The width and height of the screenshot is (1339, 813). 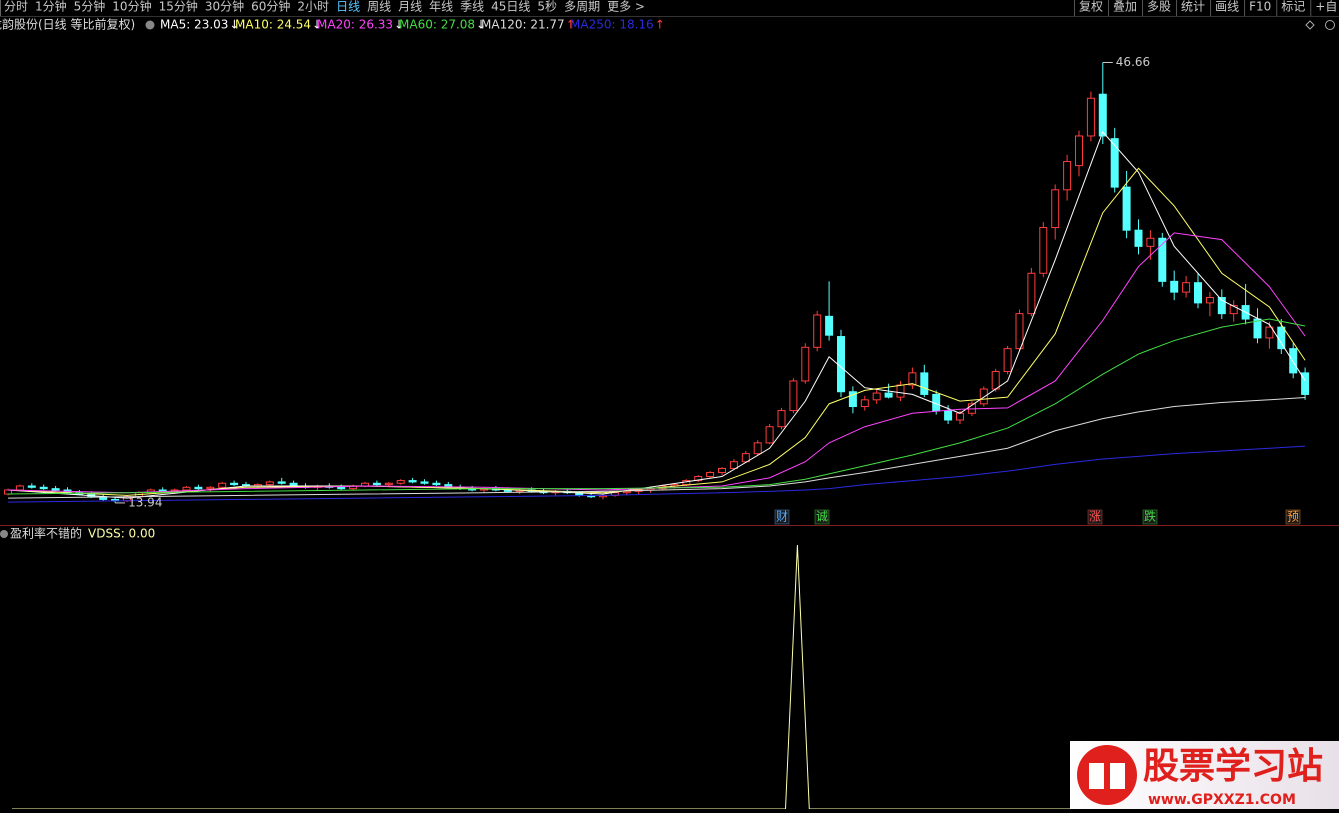 What do you see at coordinates (1125, 7) in the screenshot?
I see `toolbar-button: 叠加` at bounding box center [1125, 7].